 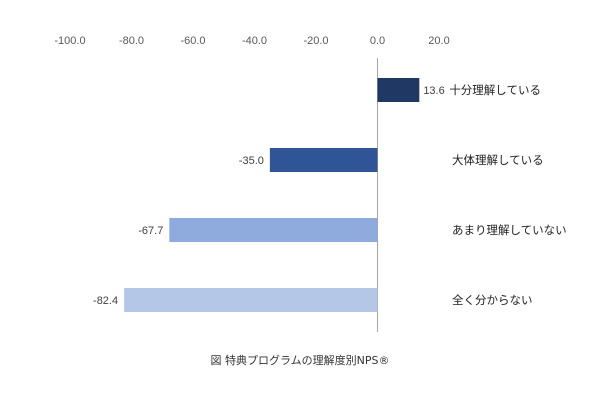 What do you see at coordinates (438, 41) in the screenshot?
I see `x-tick-label: 20.0` at bounding box center [438, 41].